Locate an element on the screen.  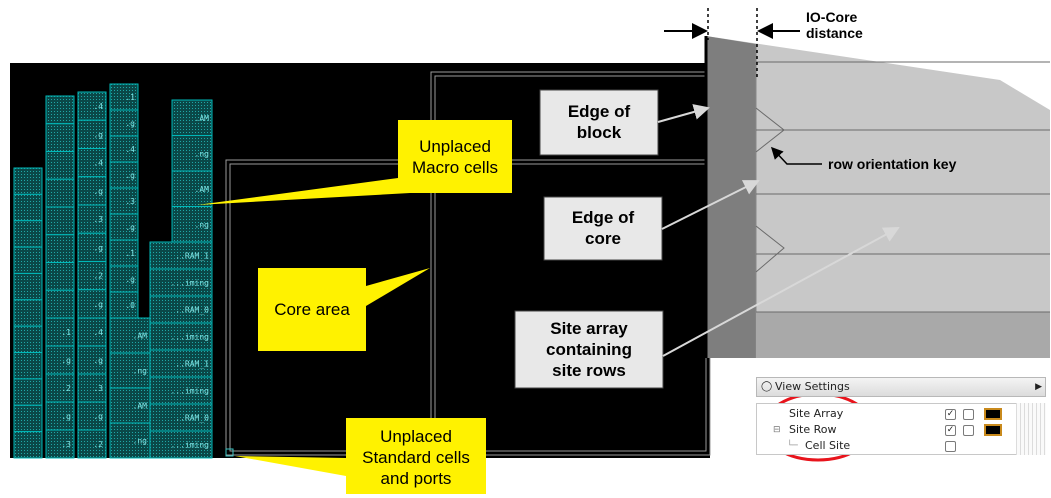
macro-col-b-label: .4 is located at coordinates (98, 163).